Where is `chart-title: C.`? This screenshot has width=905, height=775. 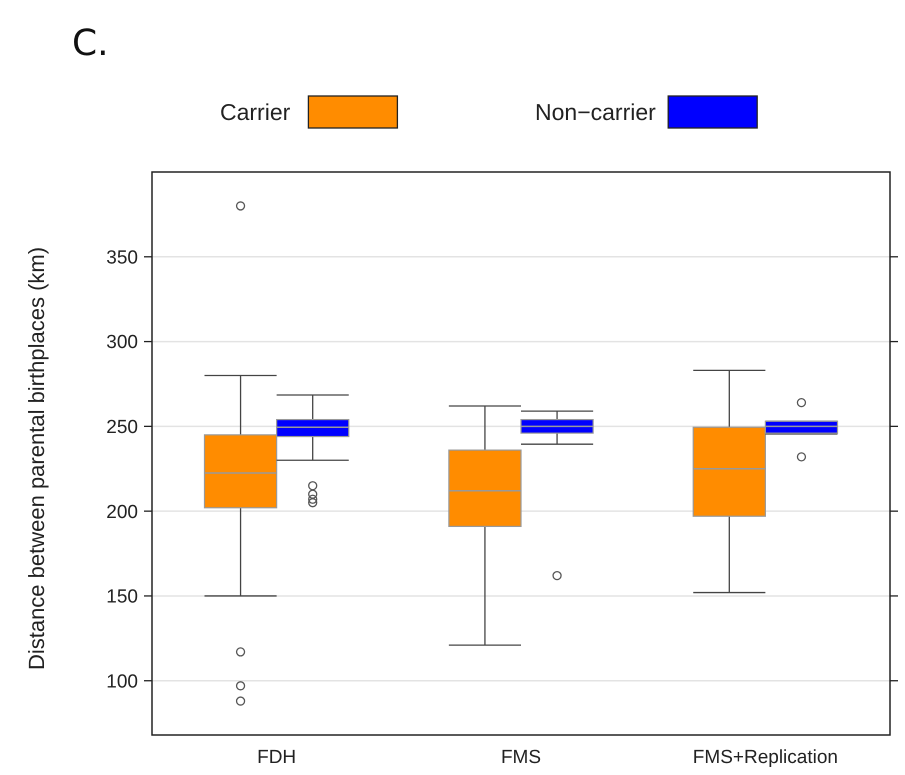
chart-title: C. is located at coordinates (90, 43).